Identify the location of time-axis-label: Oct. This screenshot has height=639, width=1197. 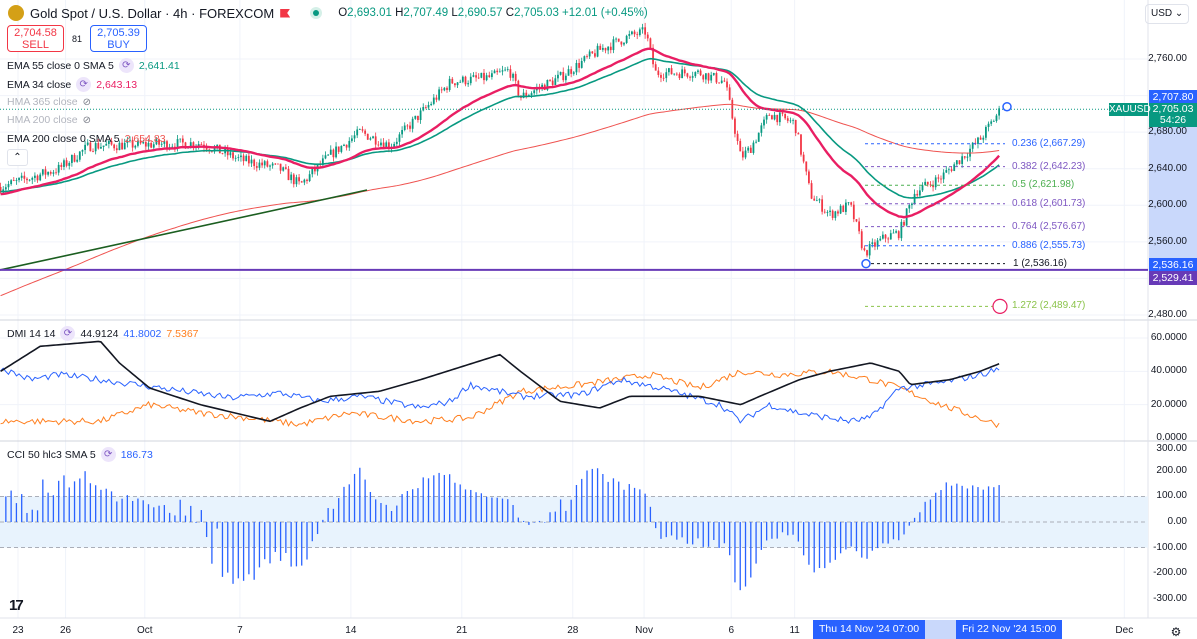
(145, 630).